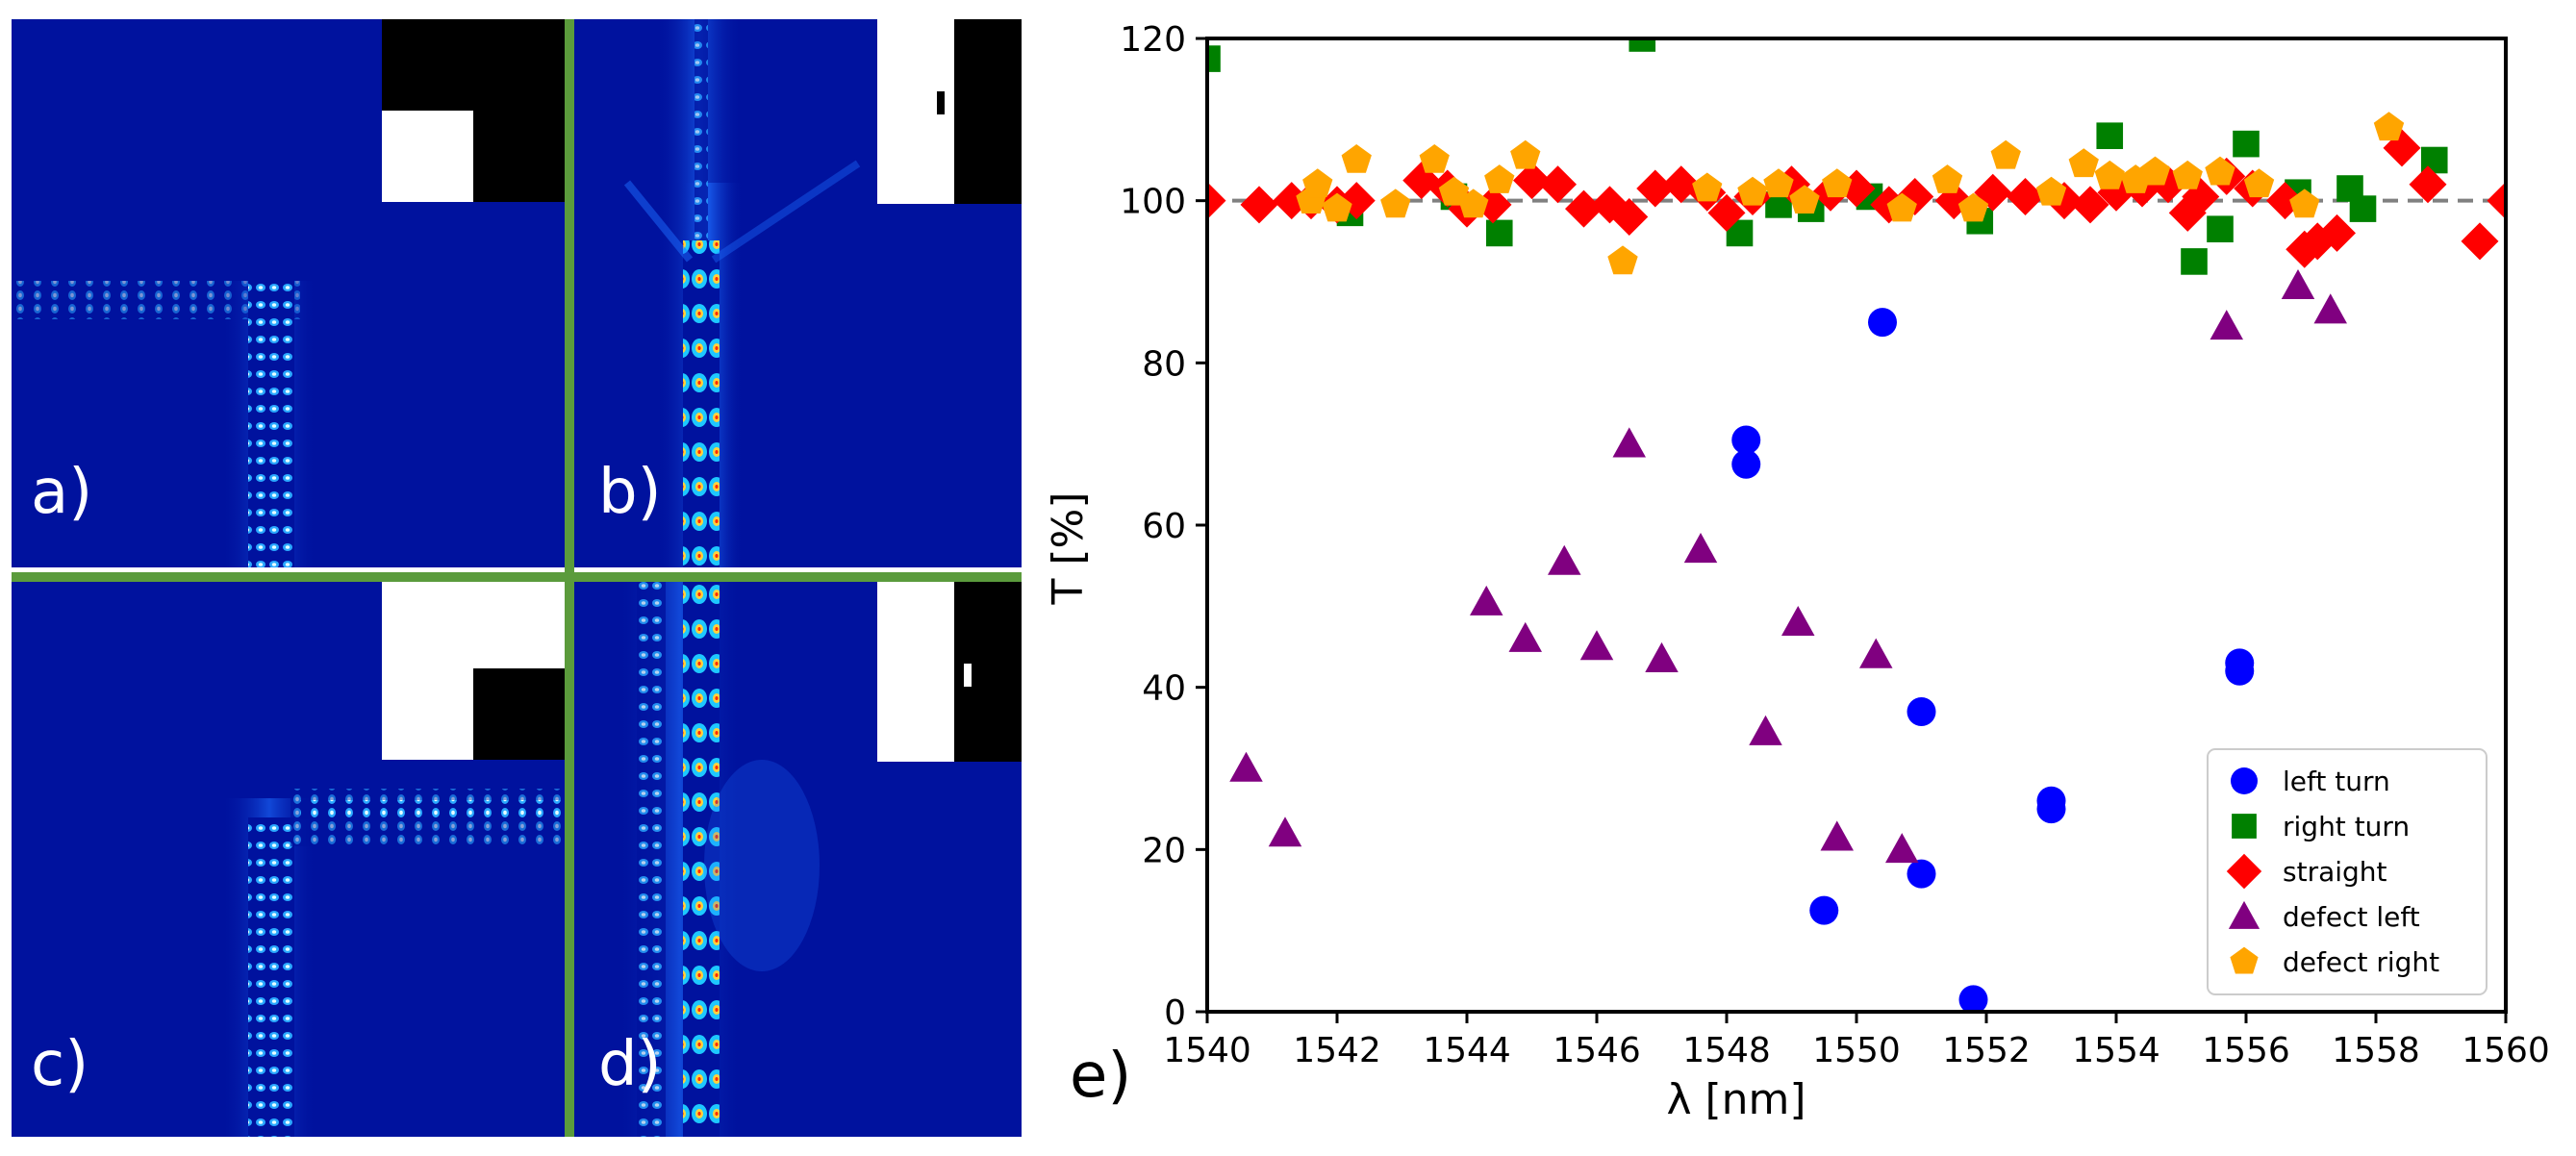 Image resolution: width=2576 pixels, height=1156 pixels. I want to click on field-map-a, so click(291, 293).